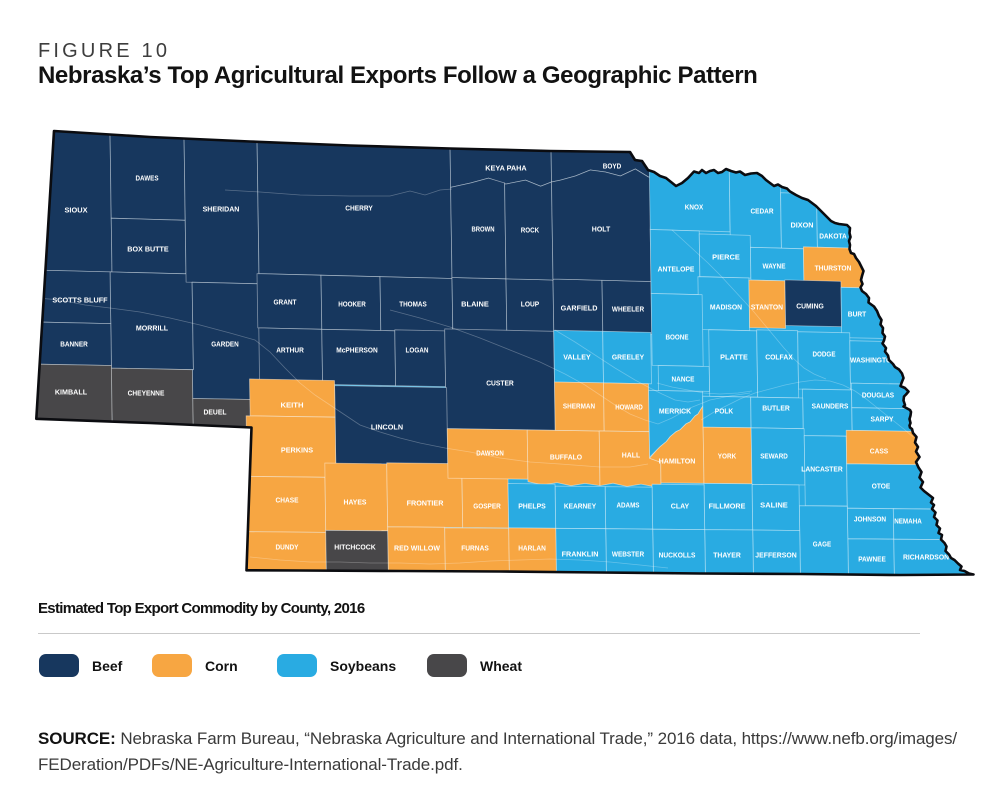 The width and height of the screenshot is (1000, 798). I want to click on svg-text: MORRILL, so click(152, 328).